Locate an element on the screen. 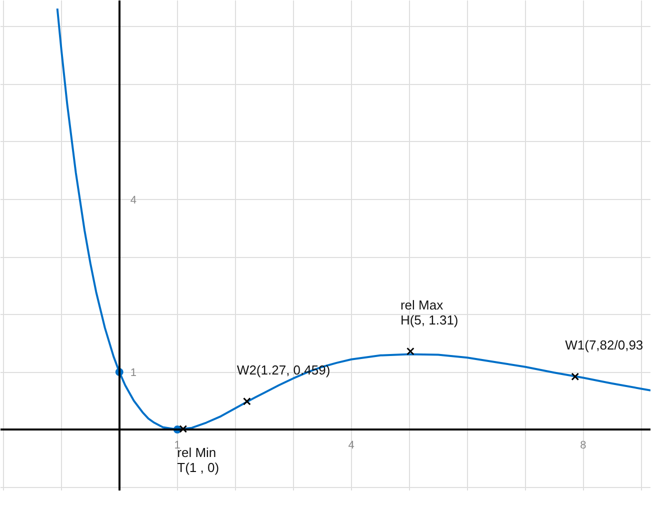  x-tick-label: 4 is located at coordinates (351, 446).